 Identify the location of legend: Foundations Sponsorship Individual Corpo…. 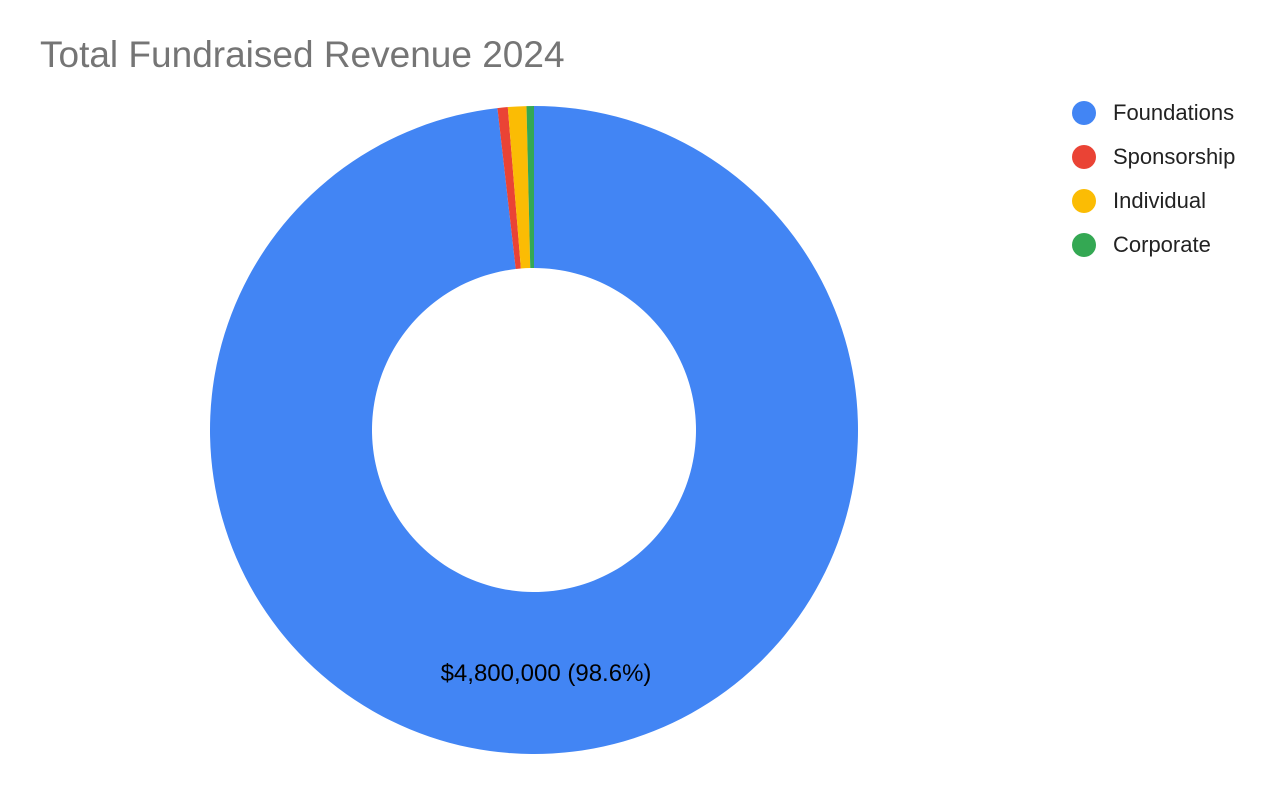
(1154, 178).